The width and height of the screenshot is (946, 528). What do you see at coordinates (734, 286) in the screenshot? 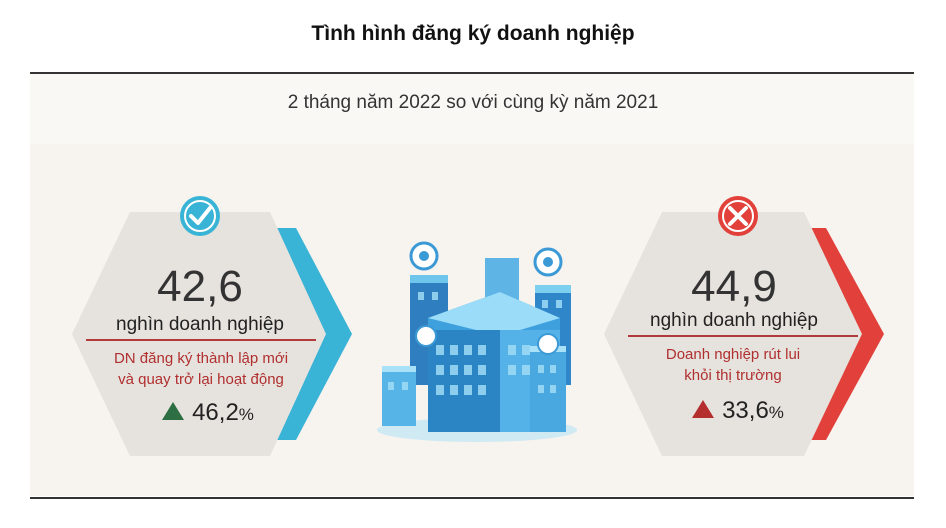
I see `right-value: 44,9` at bounding box center [734, 286].